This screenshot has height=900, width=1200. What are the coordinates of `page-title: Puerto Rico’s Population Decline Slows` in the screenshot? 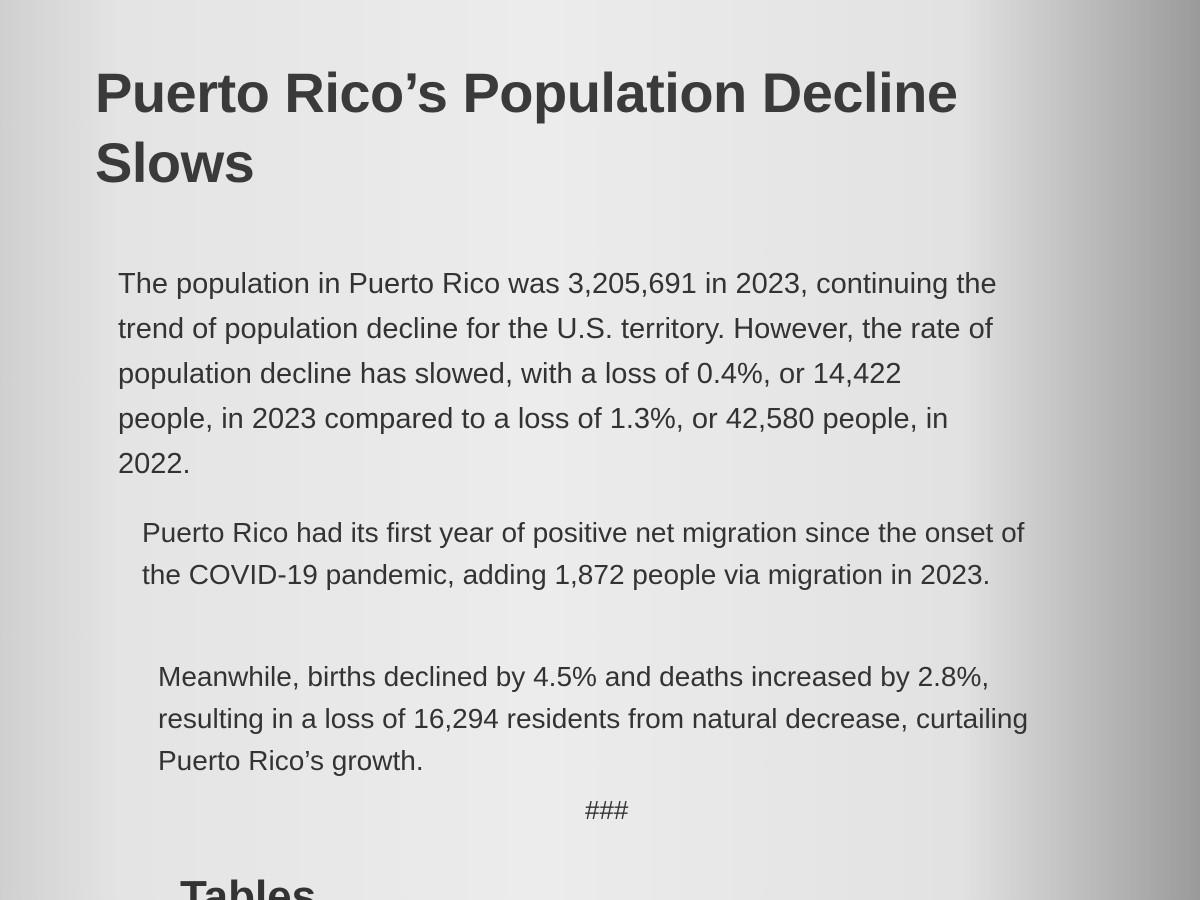 It's located at (526, 127).